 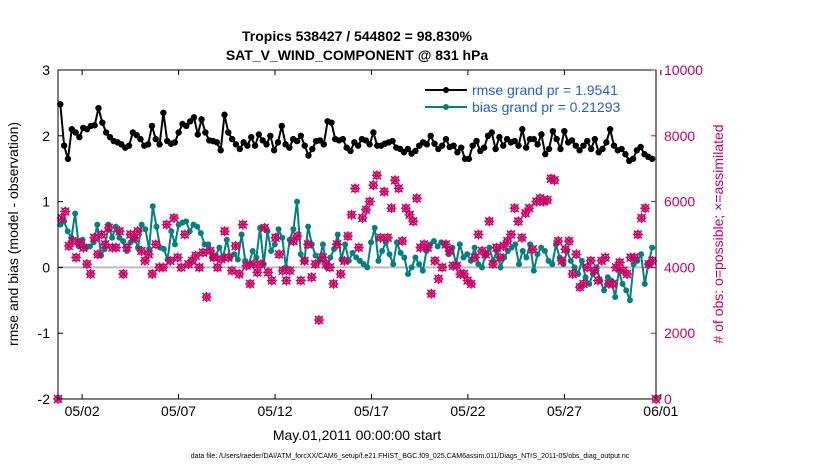 I want to click on x-tick-label: 05/02, so click(x=82, y=411).